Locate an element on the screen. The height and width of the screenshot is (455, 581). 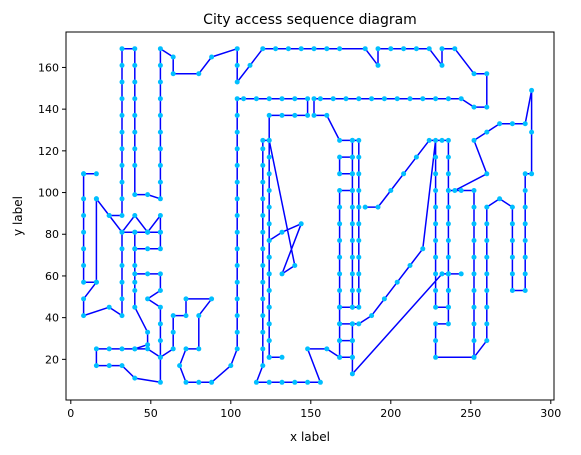
x-tick-label: 0 is located at coordinates (70, 413).